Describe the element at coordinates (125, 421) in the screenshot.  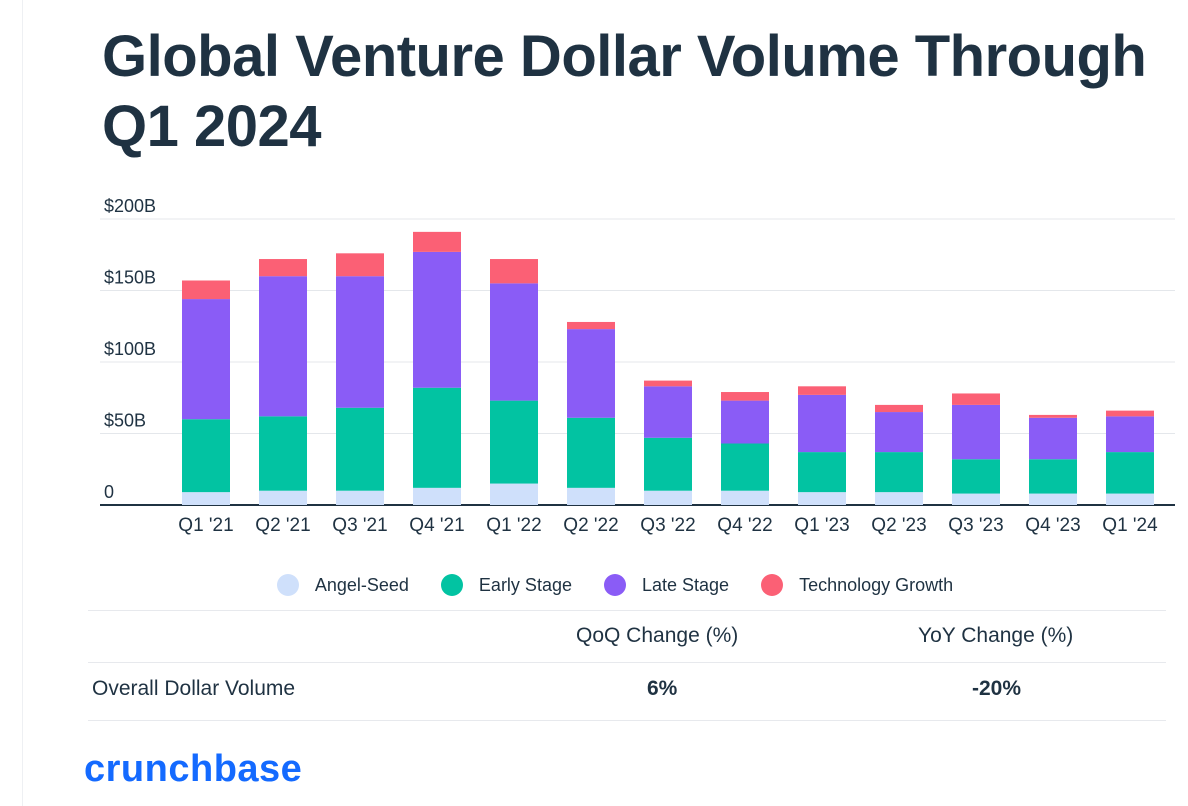
I see `y-tick-label: $50B` at that location.